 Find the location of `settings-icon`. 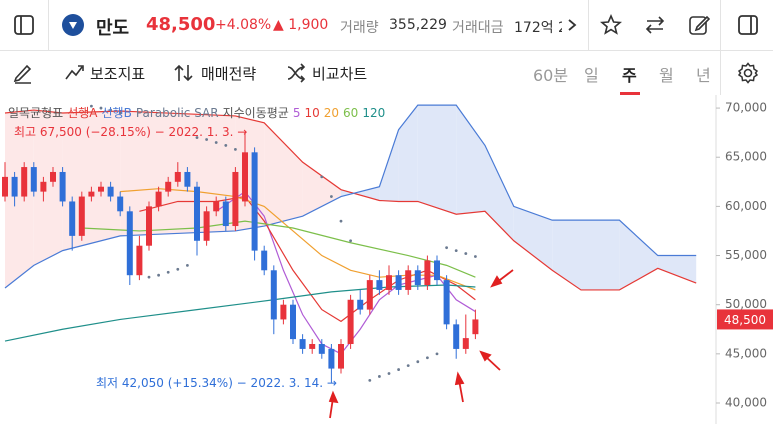

settings-icon is located at coordinates (748, 73).